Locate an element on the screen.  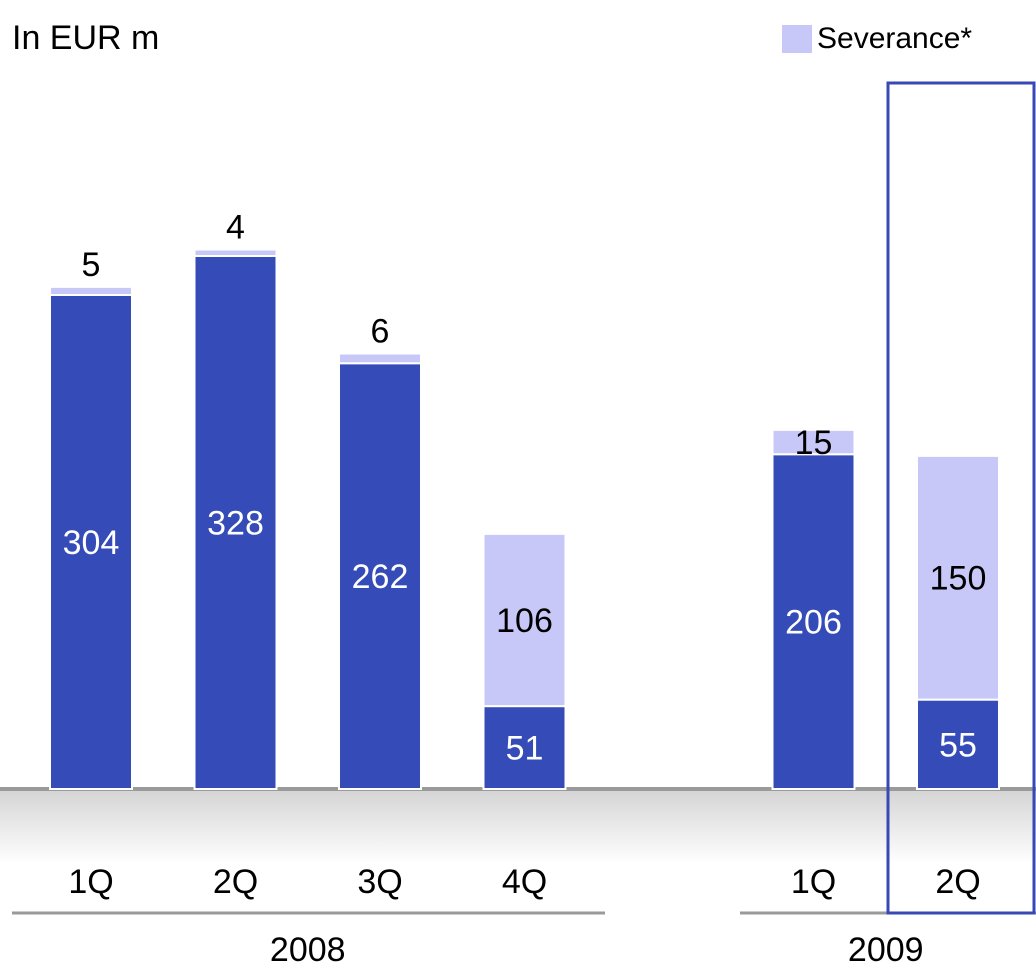
data-label: 106 is located at coordinates (524, 621).